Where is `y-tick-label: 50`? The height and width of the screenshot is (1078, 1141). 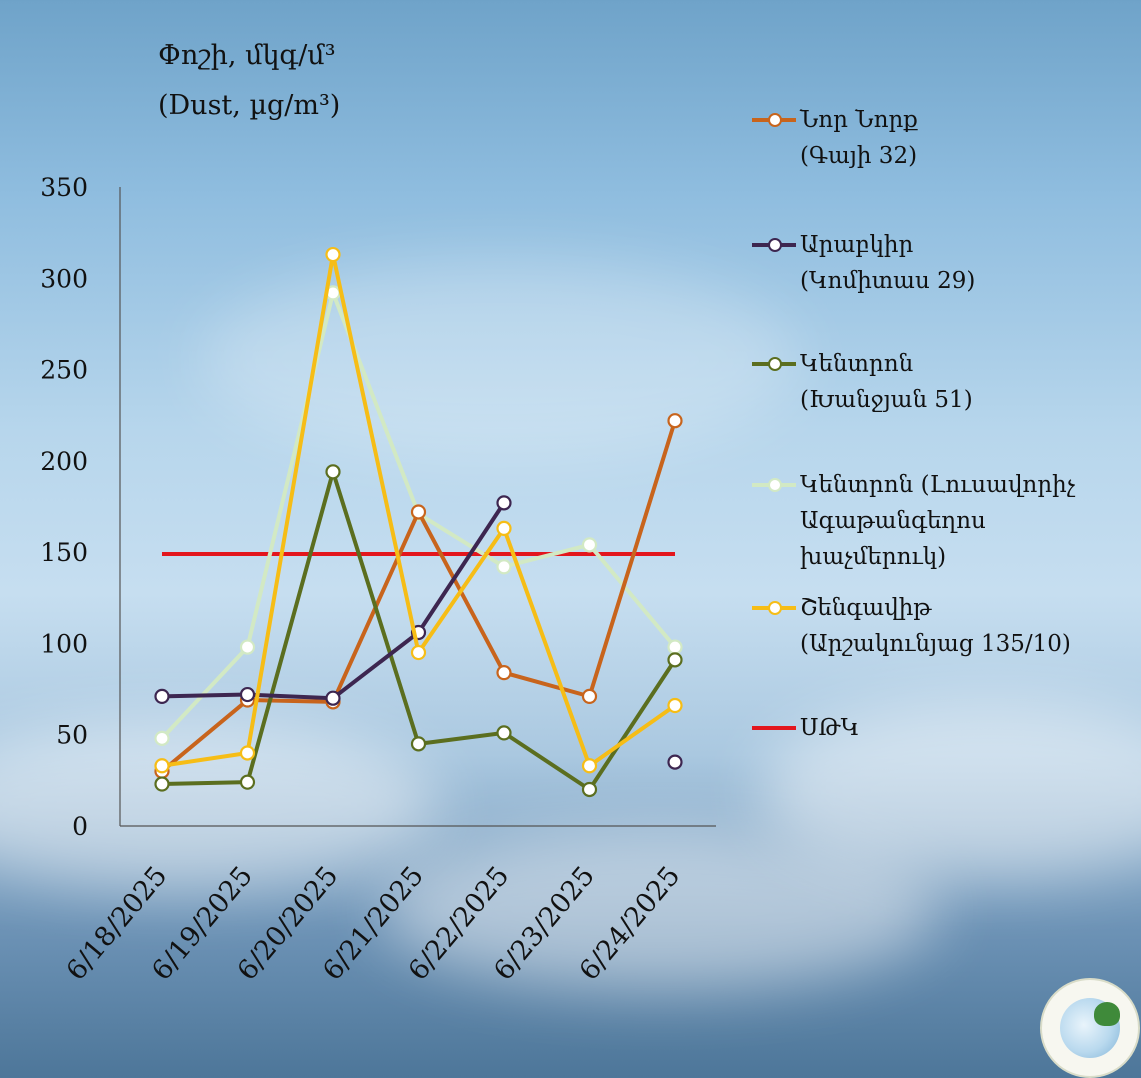 y-tick-label: 50 is located at coordinates (72, 735).